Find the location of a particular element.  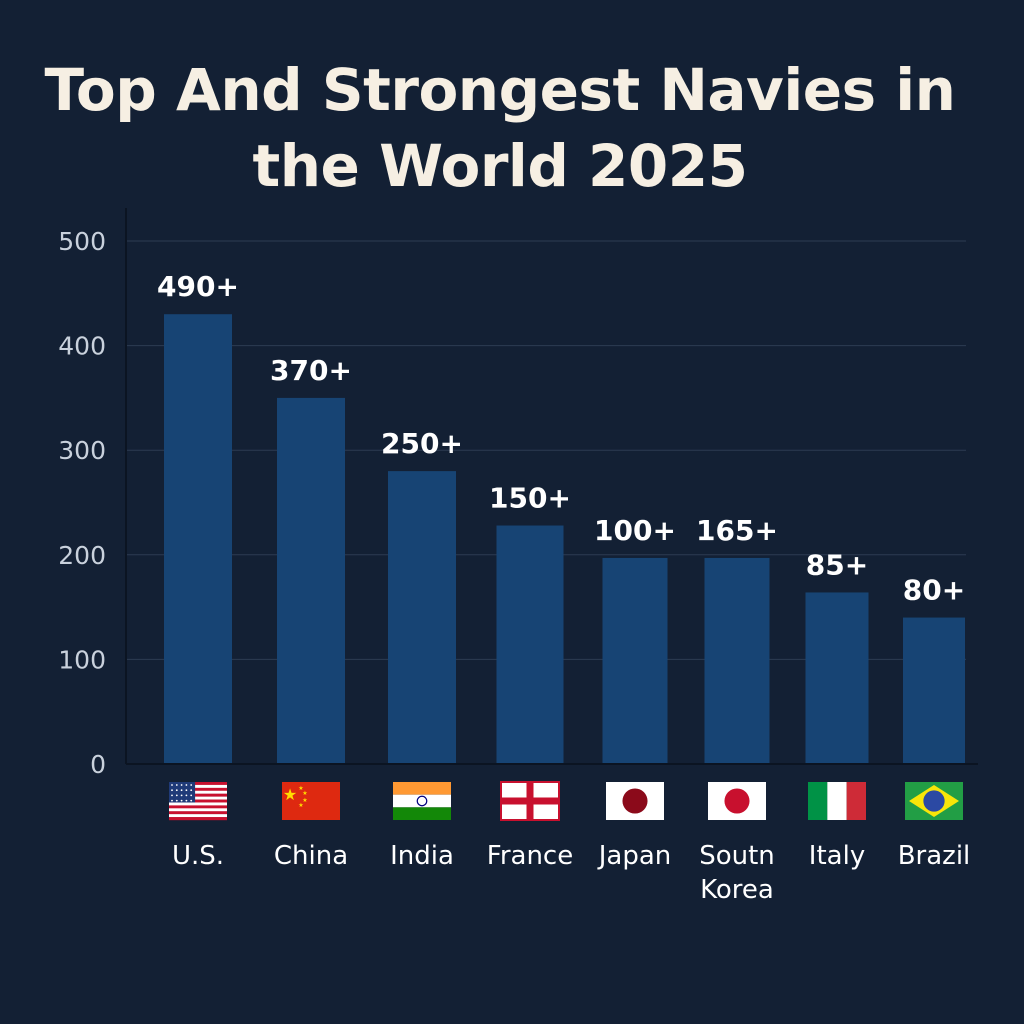

flags: ★ ★★★★ is located at coordinates (566, 801).